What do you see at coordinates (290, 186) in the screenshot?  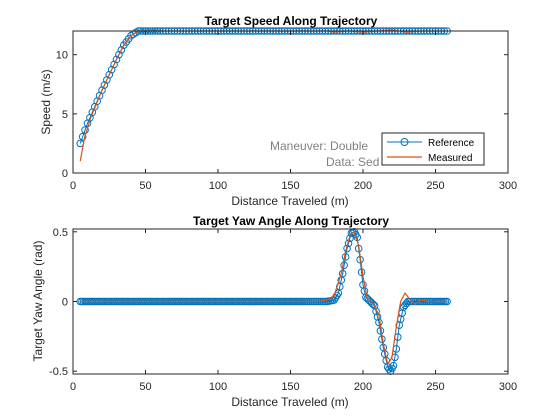 I see `speed-x-tick-label: 150` at bounding box center [290, 186].